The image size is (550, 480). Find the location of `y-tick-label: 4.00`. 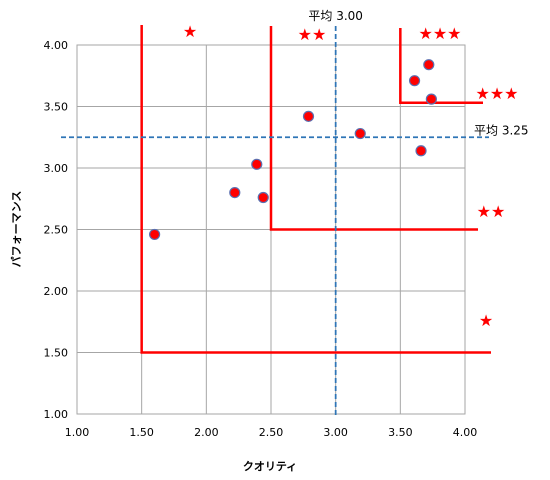

y-tick-label: 4.00 is located at coordinates (56, 45).